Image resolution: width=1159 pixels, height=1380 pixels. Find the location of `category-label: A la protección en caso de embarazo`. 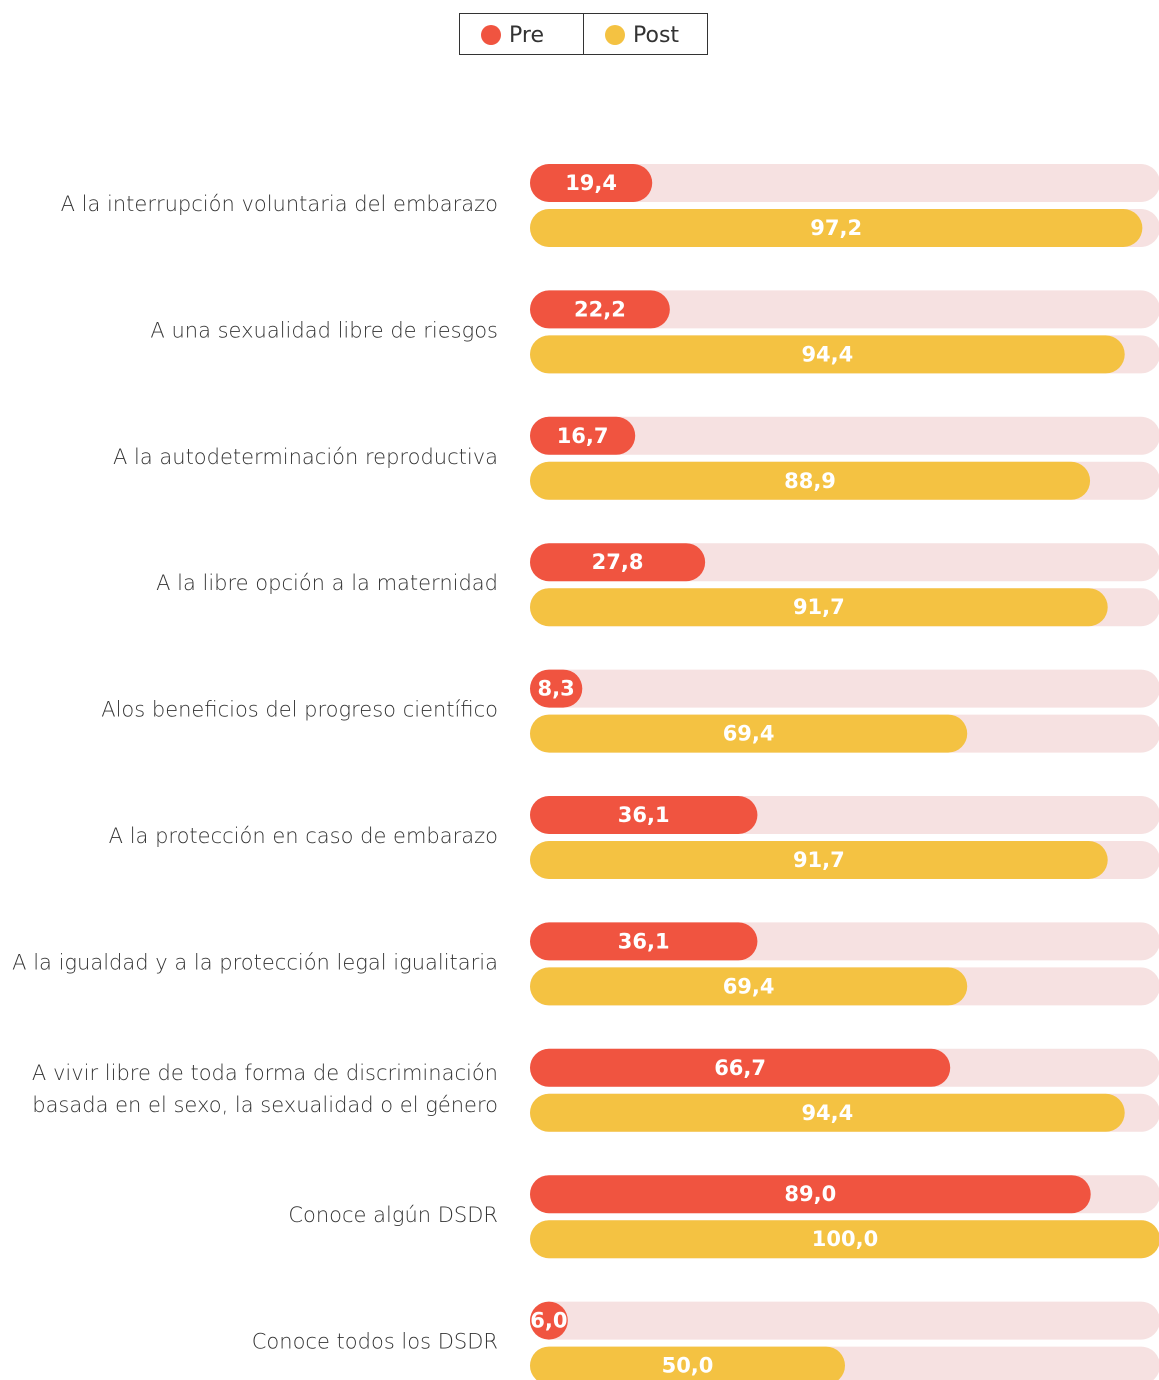

category-label: A la protección en caso de embarazo is located at coordinates (303, 836).